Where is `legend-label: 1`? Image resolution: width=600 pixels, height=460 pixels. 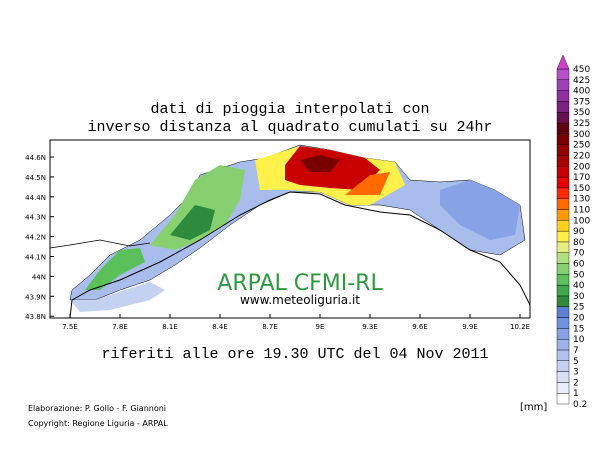
legend-label: 1 is located at coordinates (576, 394).